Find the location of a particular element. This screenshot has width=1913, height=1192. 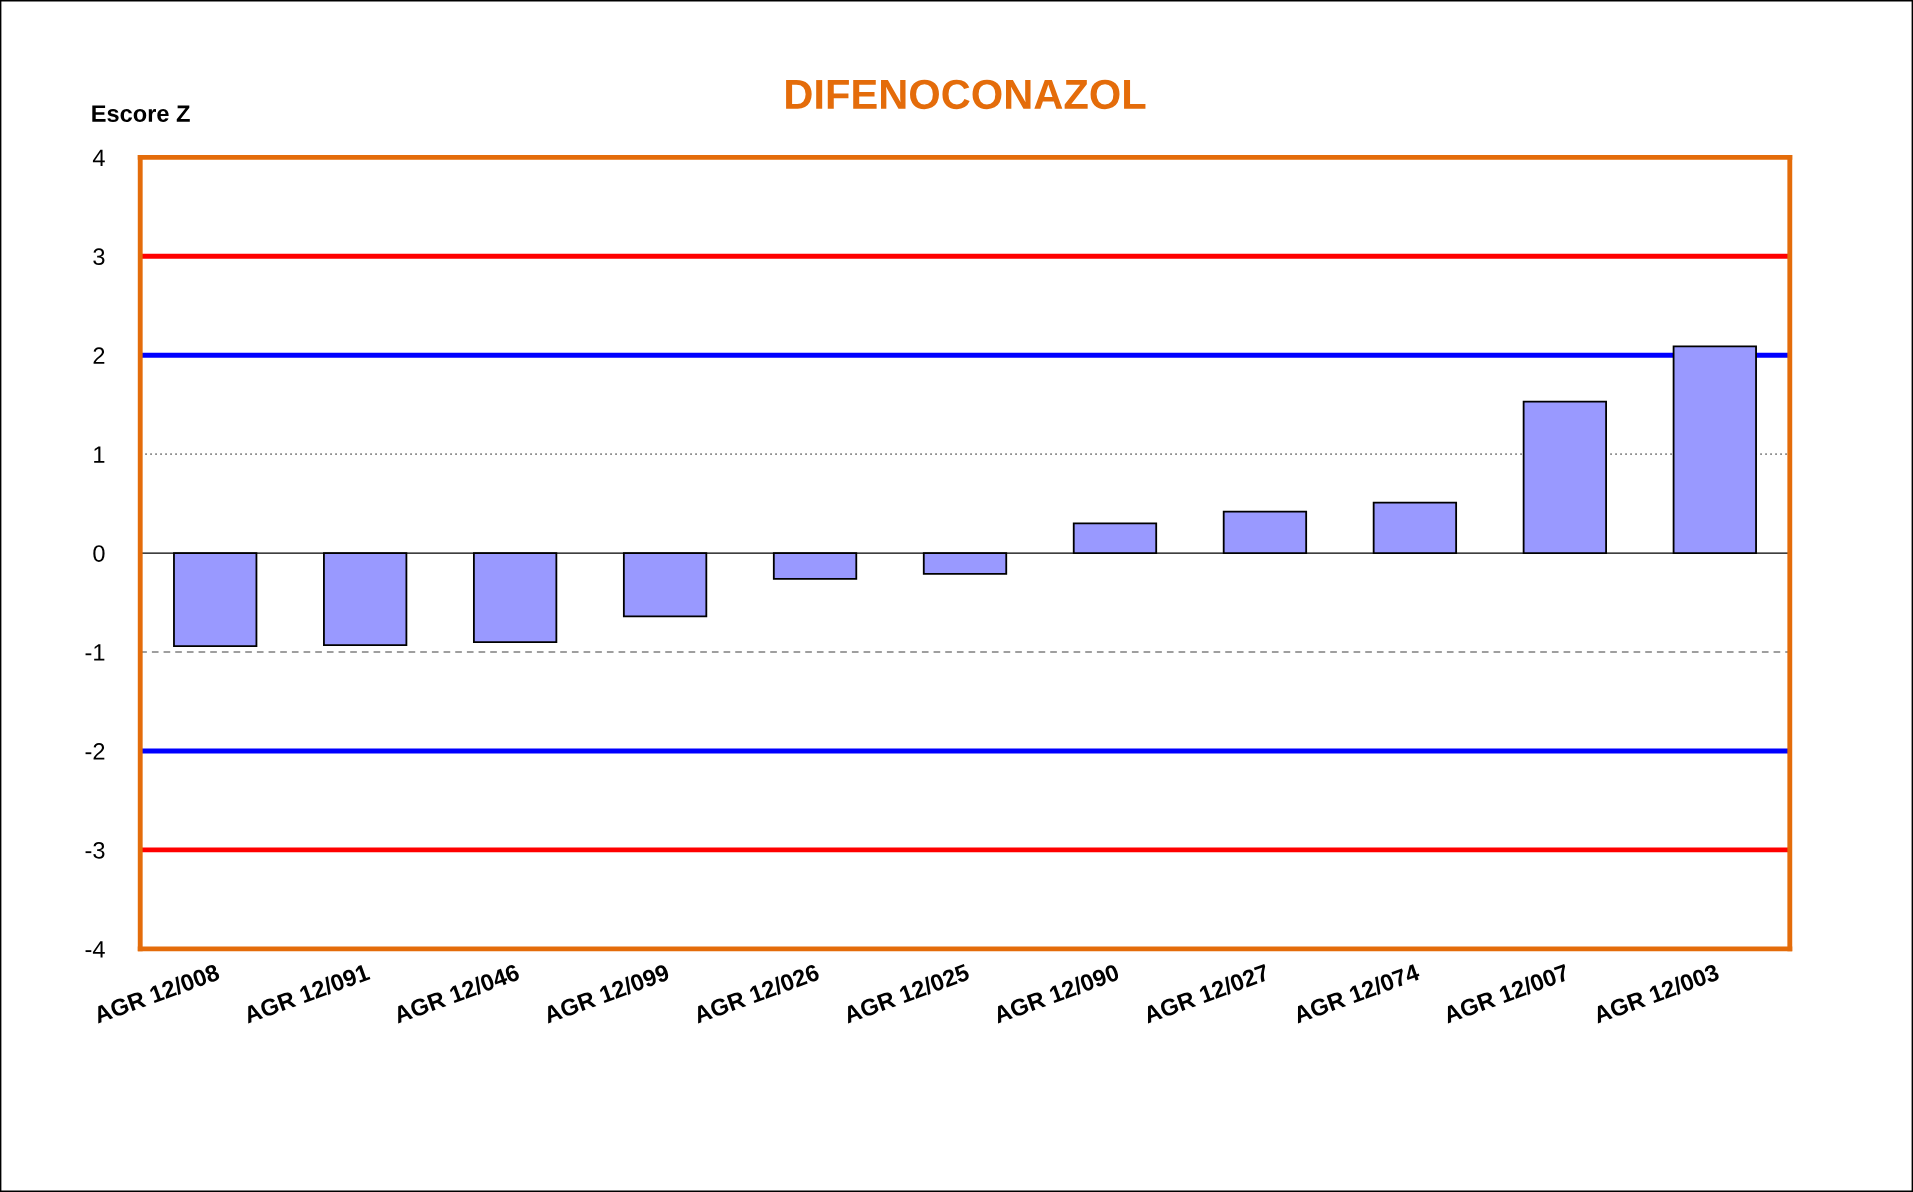

x-tick-label: AGR 12/026 is located at coordinates (756, 993).